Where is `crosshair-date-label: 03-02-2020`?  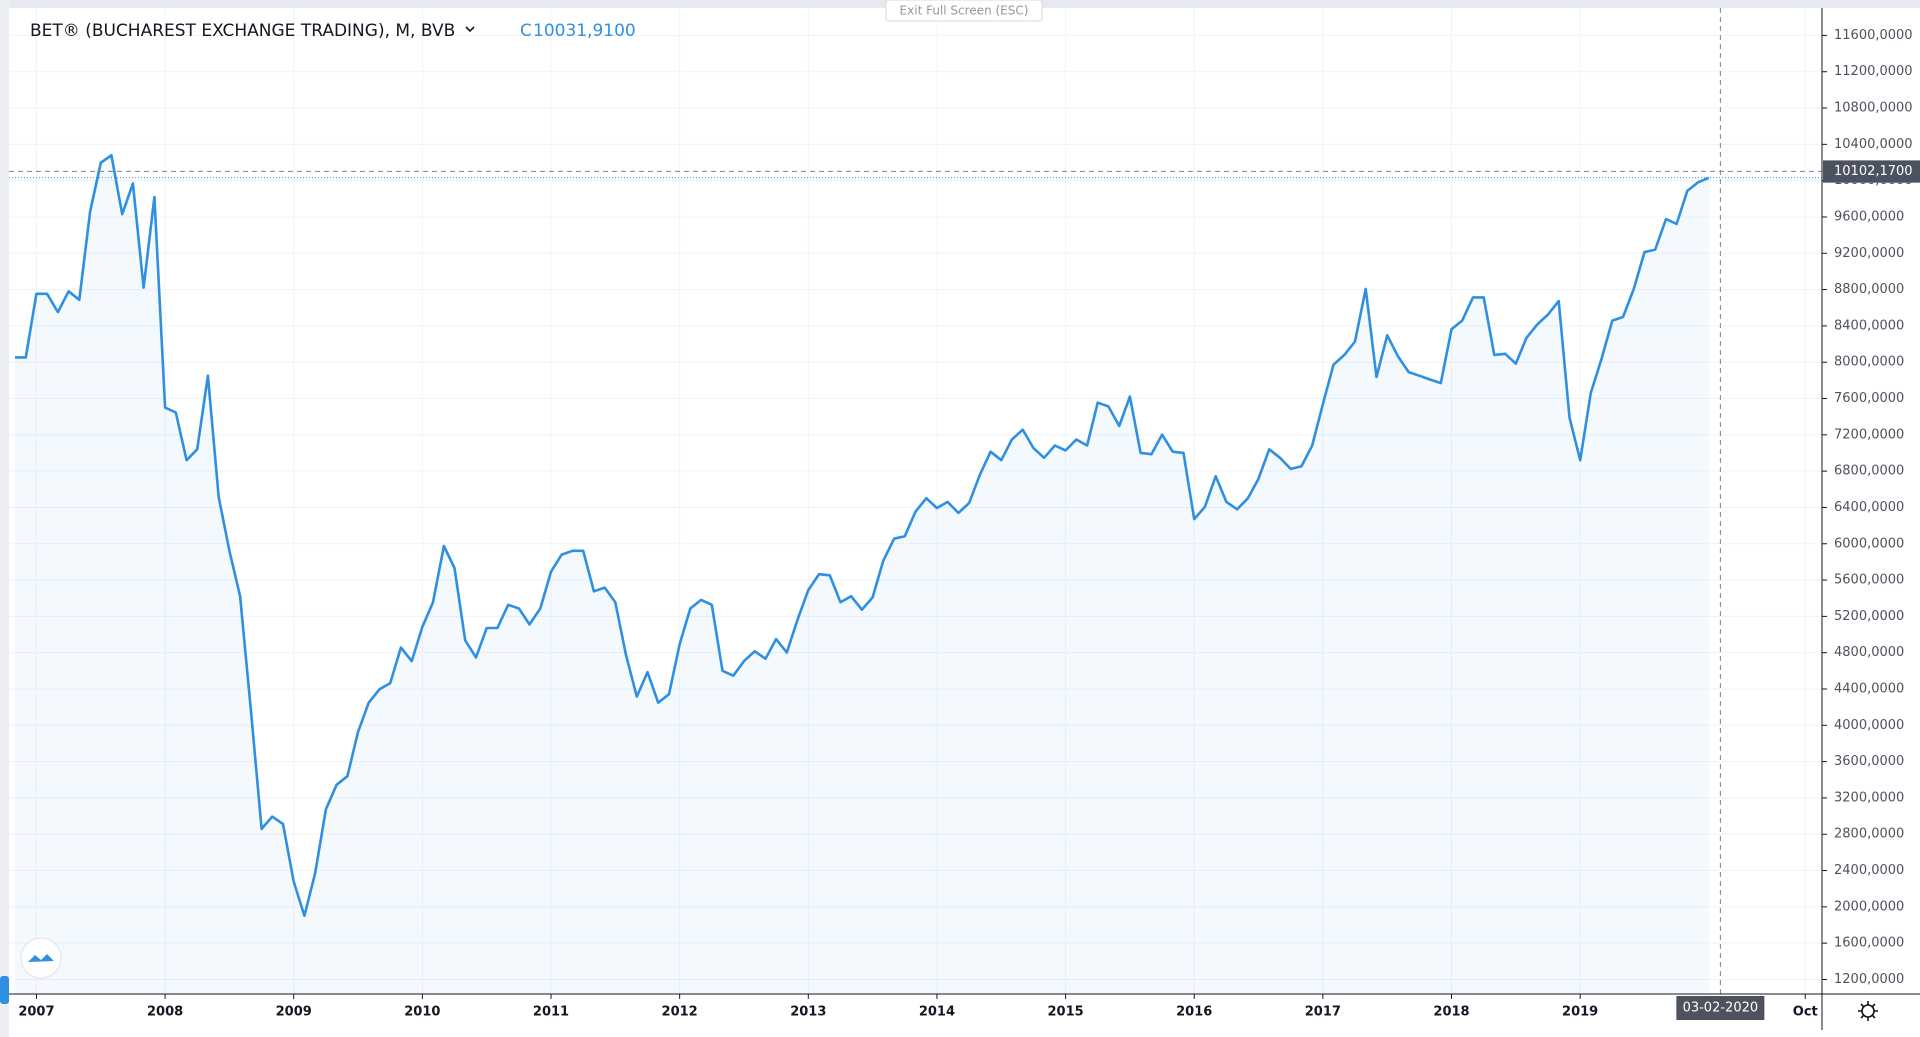 crosshair-date-label: 03-02-2020 is located at coordinates (1721, 1008).